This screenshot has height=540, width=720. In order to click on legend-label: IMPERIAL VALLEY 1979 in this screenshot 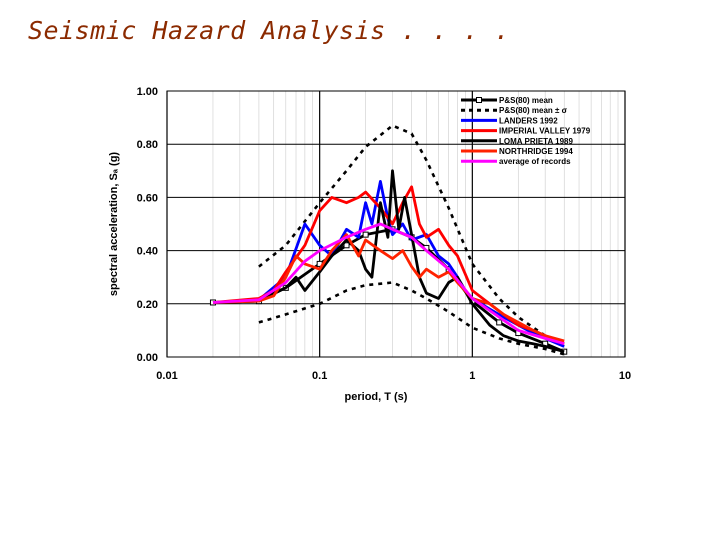, I will do `click(545, 131)`.